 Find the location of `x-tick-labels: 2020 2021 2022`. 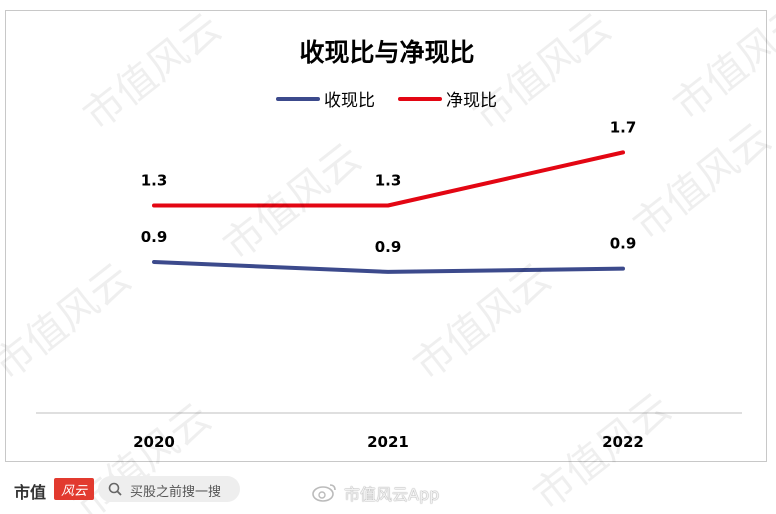

x-tick-labels: 2020 2021 2022 is located at coordinates (388, 442).